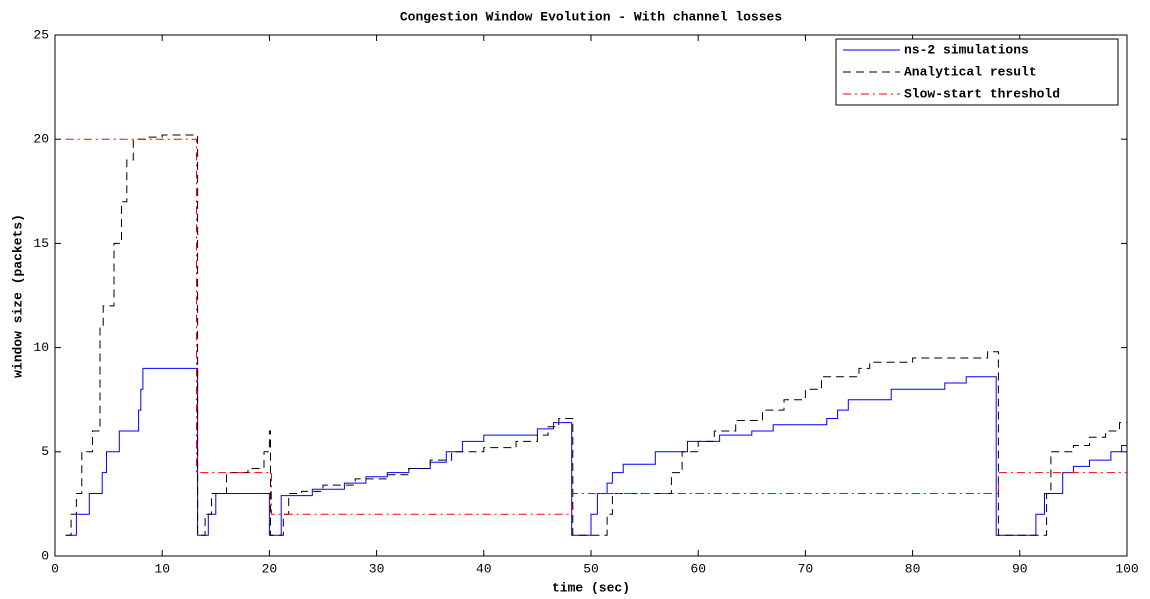 The image size is (1150, 599). I want to click on x-tick-label: 60, so click(698, 568).